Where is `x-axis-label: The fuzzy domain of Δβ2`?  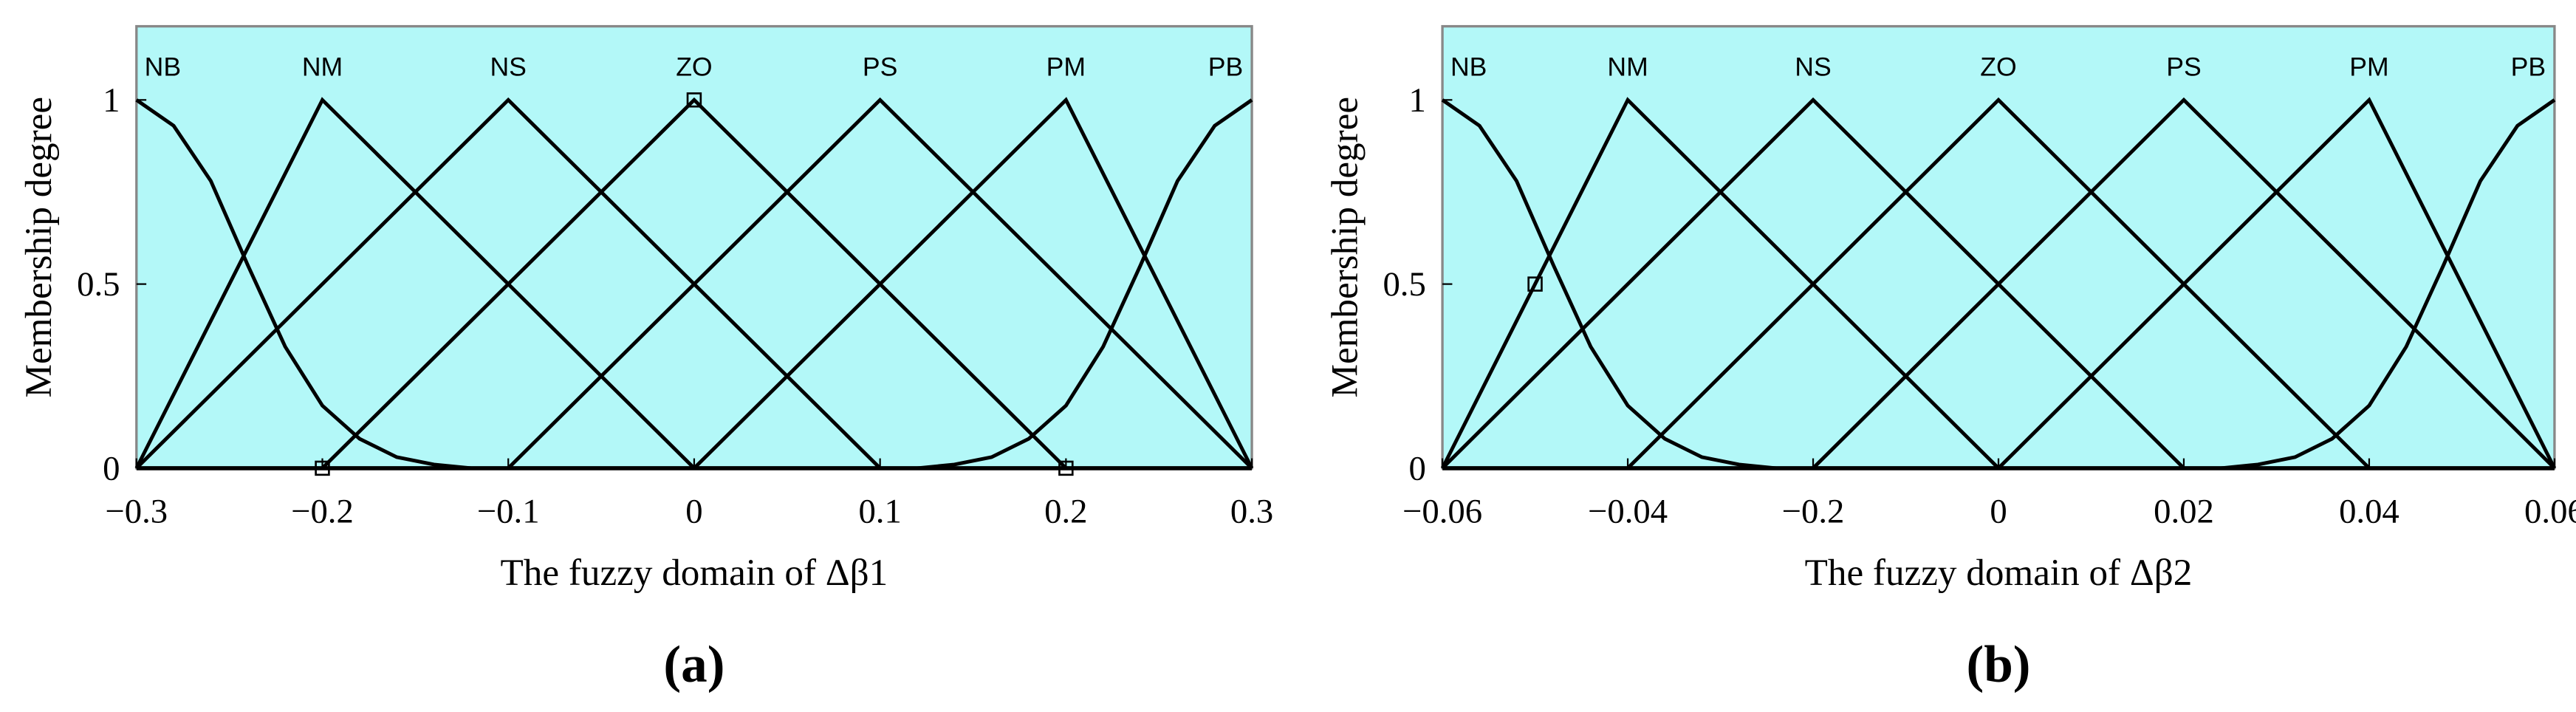
x-axis-label: The fuzzy domain of Δβ2 is located at coordinates (1999, 573).